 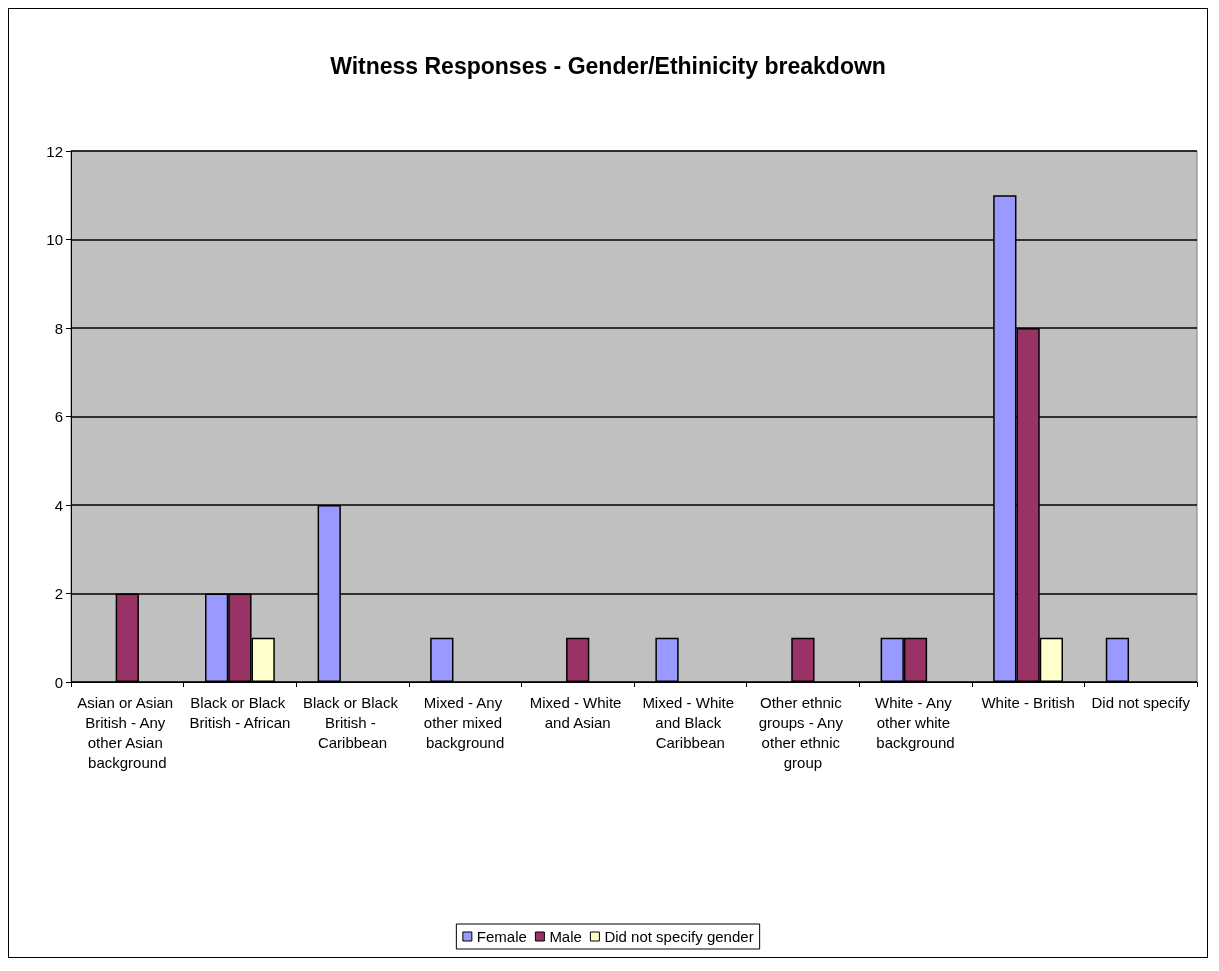 I want to click on y-tick-label: 10, so click(x=54, y=239).